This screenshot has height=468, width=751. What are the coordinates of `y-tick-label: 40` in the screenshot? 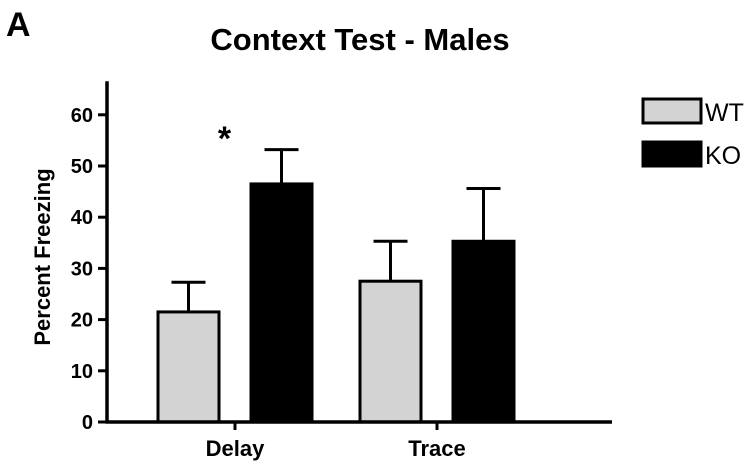 It's located at (82, 218).